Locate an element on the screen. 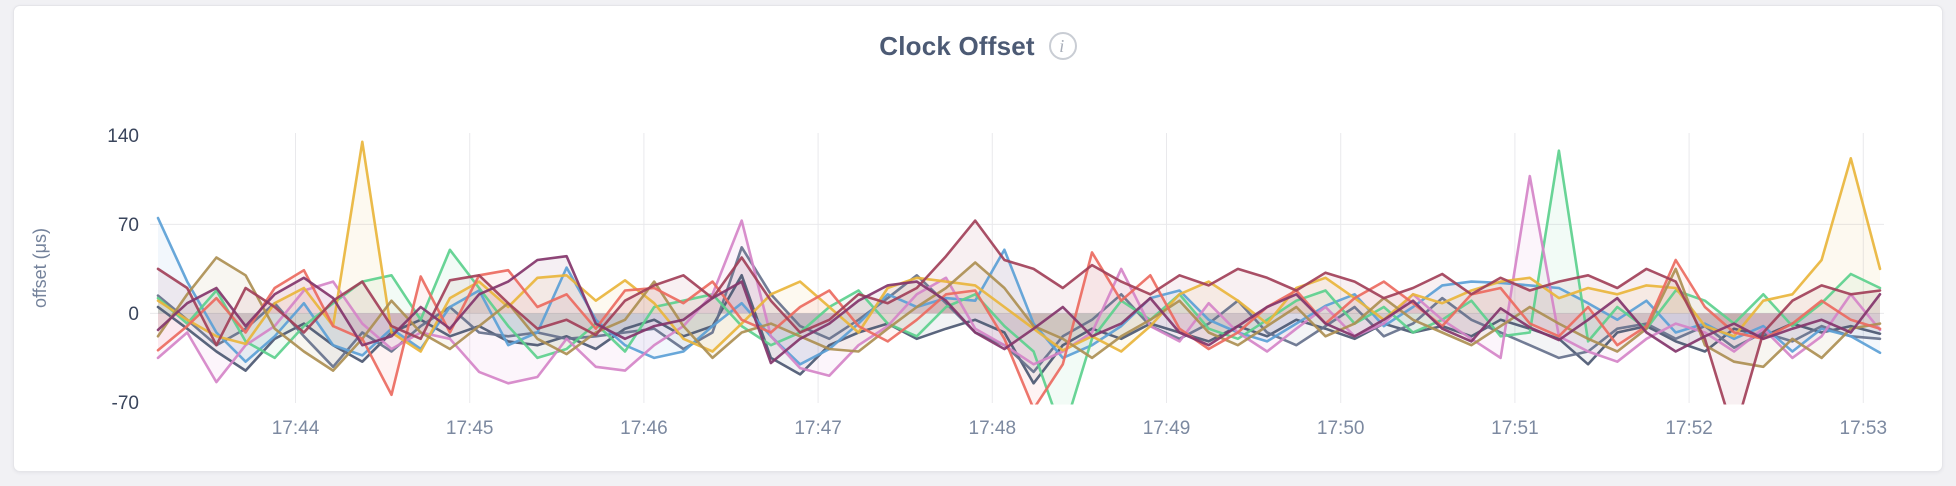  x-tick-label: 17:47 is located at coordinates (818, 428).